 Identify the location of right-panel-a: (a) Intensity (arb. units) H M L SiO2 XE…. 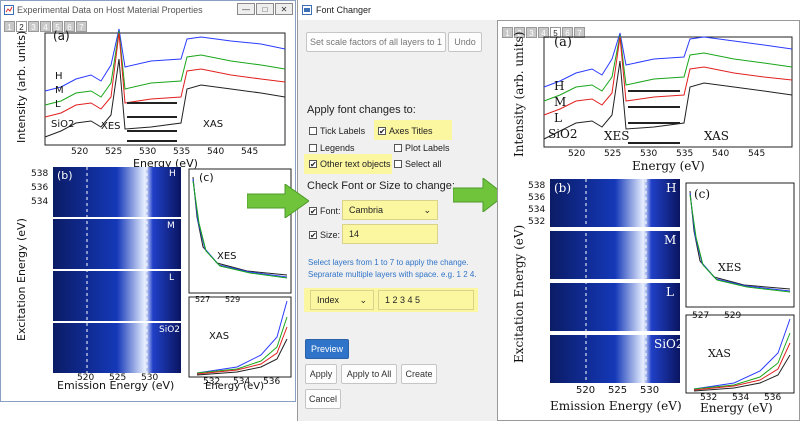
(649, 100).